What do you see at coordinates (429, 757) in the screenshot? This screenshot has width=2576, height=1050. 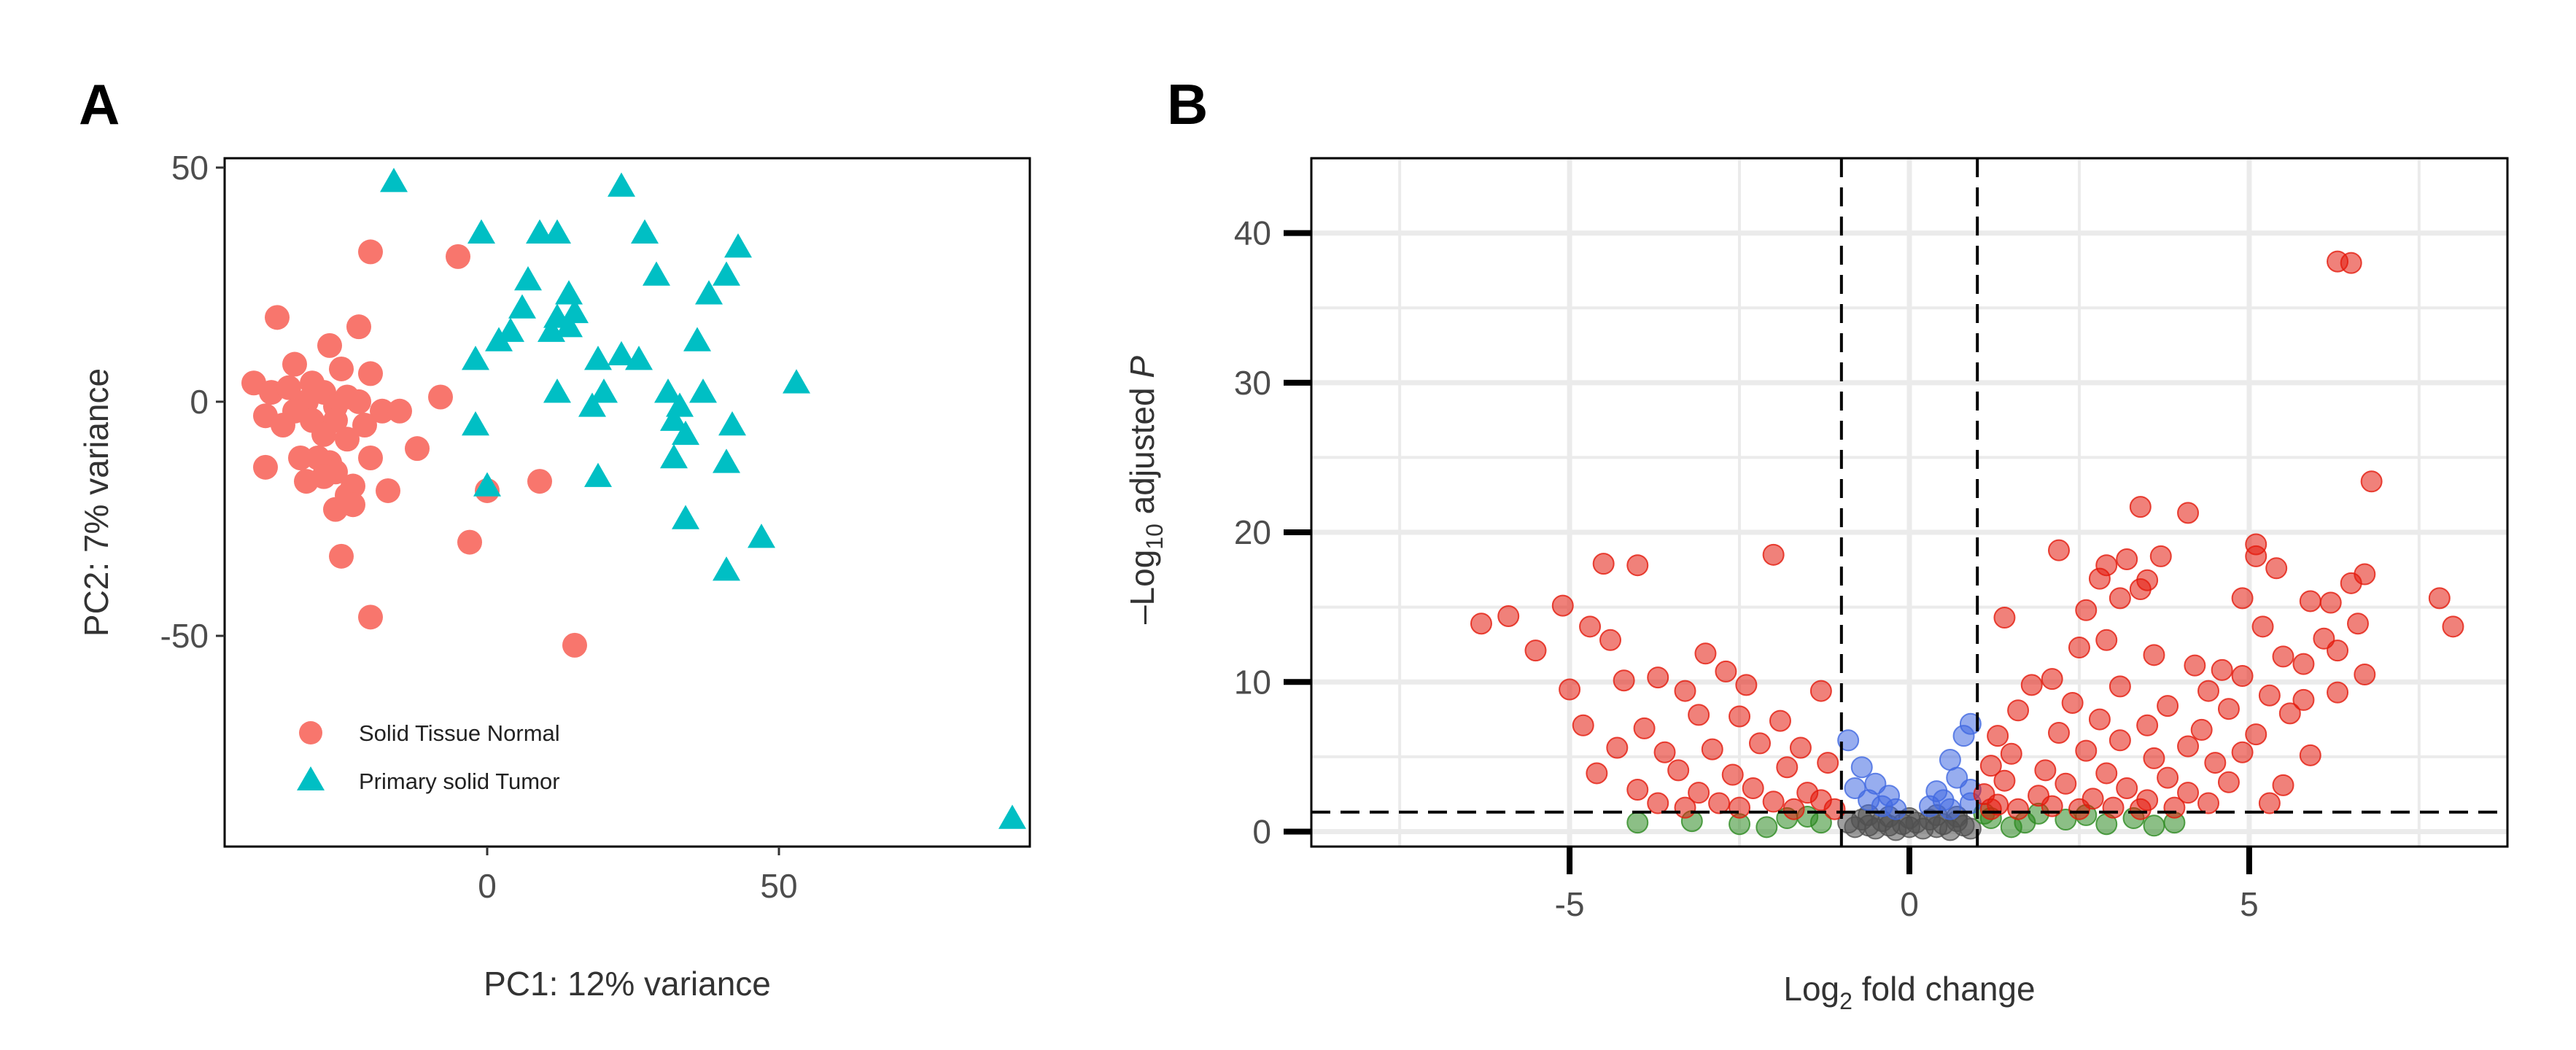 I see `panel-a-legend: Solid Tissue Normal Primary solid Tumor` at bounding box center [429, 757].